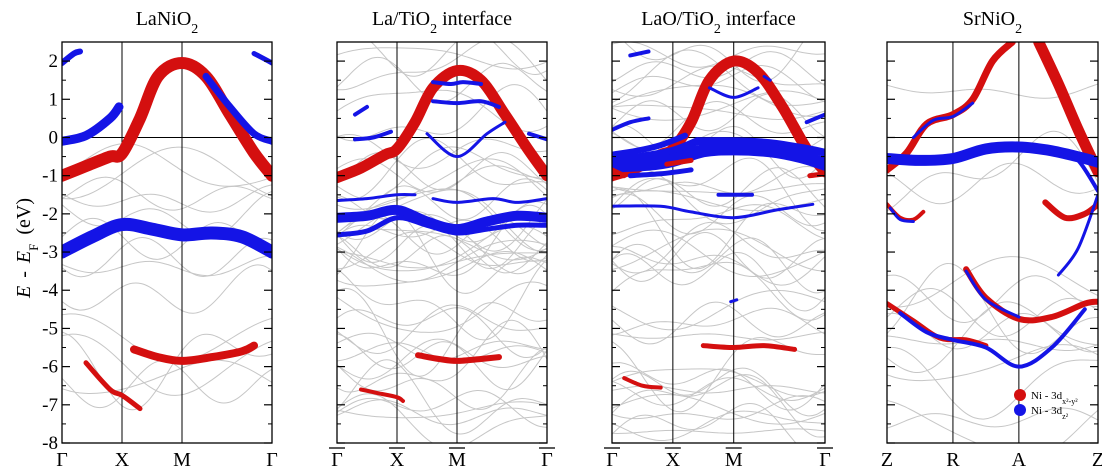 The image size is (1102, 469). Describe the element at coordinates (1020, 410) in the screenshot. I see `legend-marker-dz2` at that location.